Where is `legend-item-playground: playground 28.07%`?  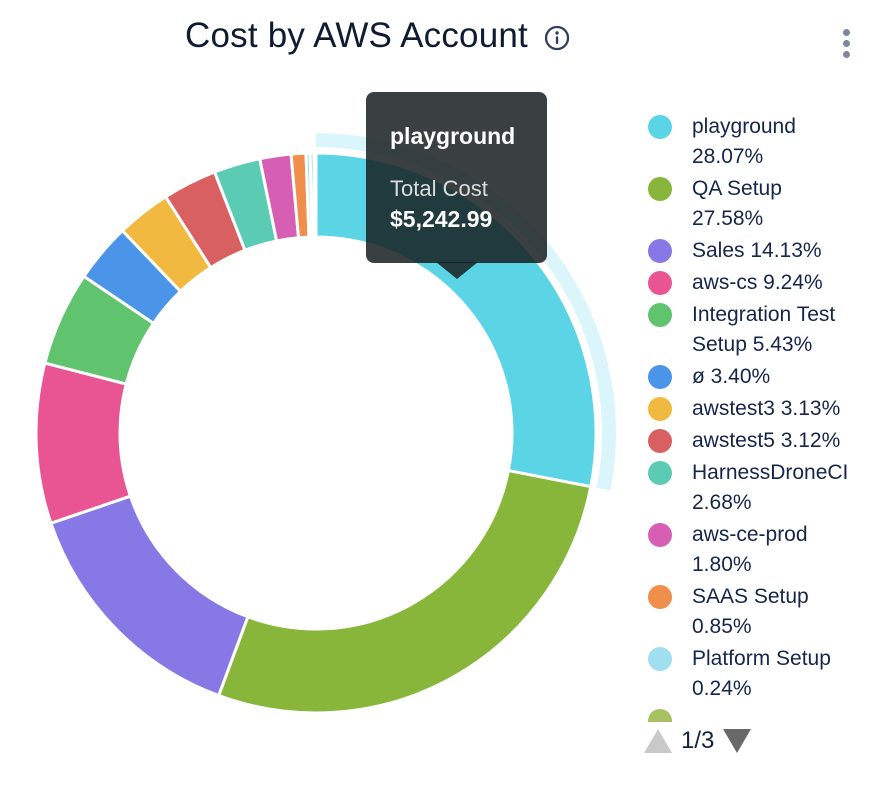 legend-item-playground: playground 28.07% is located at coordinates (766, 142).